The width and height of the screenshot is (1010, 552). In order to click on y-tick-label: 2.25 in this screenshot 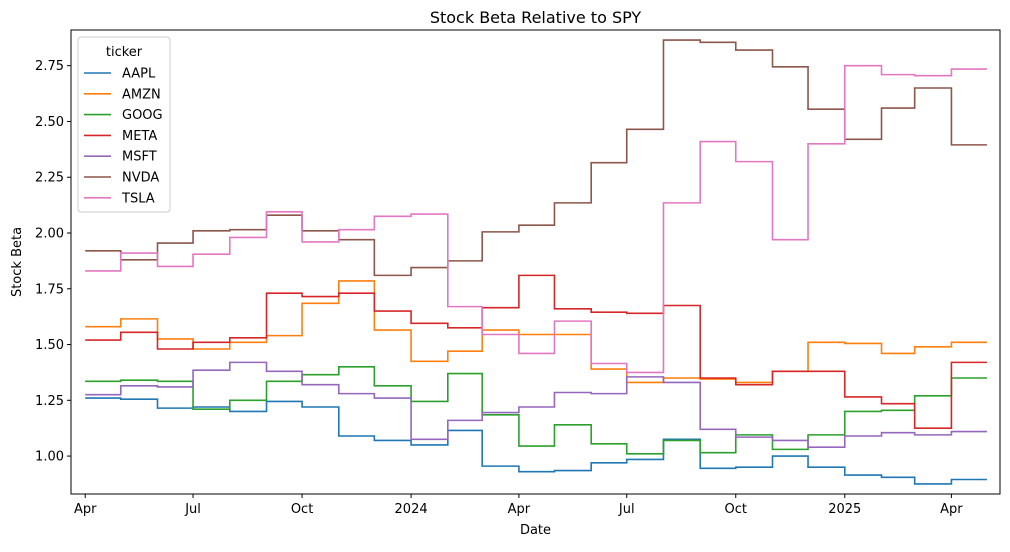, I will do `click(49, 178)`.